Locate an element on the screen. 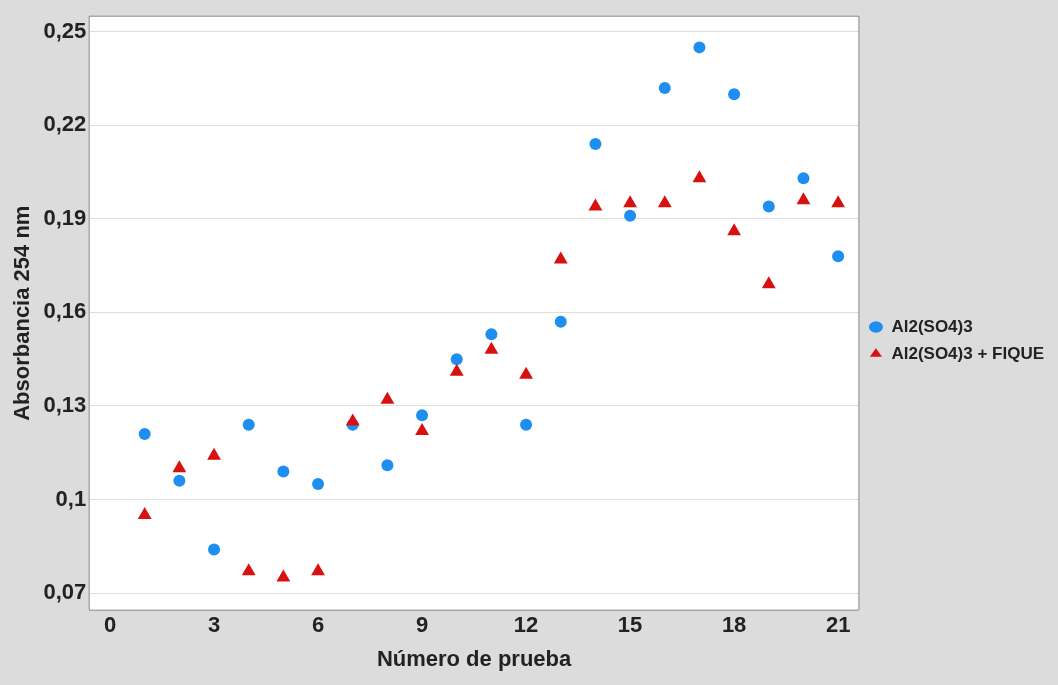 The width and height of the screenshot is (1058, 685). legend-label: Al2(SO4)3 is located at coordinates (932, 326).